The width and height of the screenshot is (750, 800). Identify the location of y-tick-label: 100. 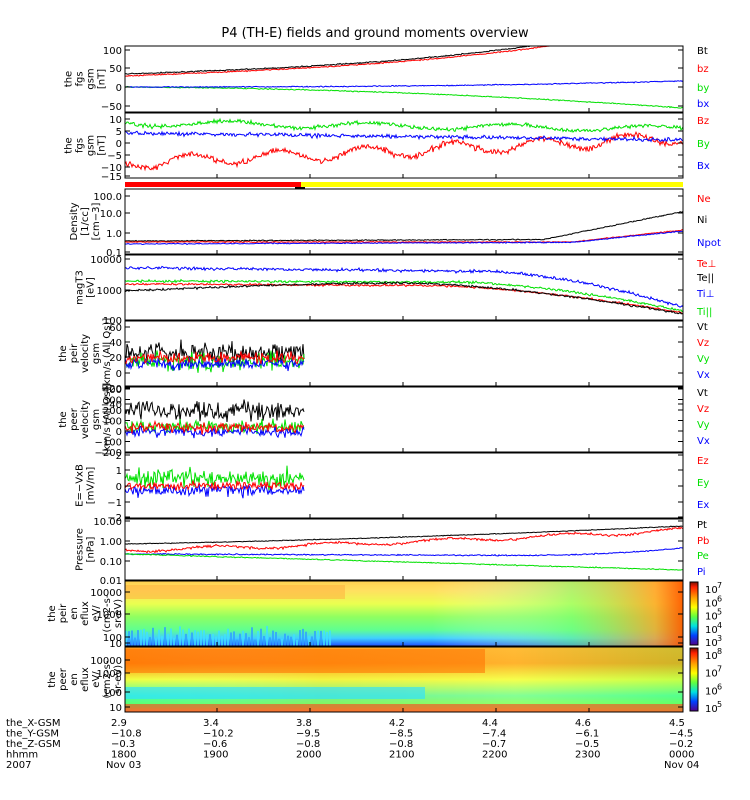
(112, 51).